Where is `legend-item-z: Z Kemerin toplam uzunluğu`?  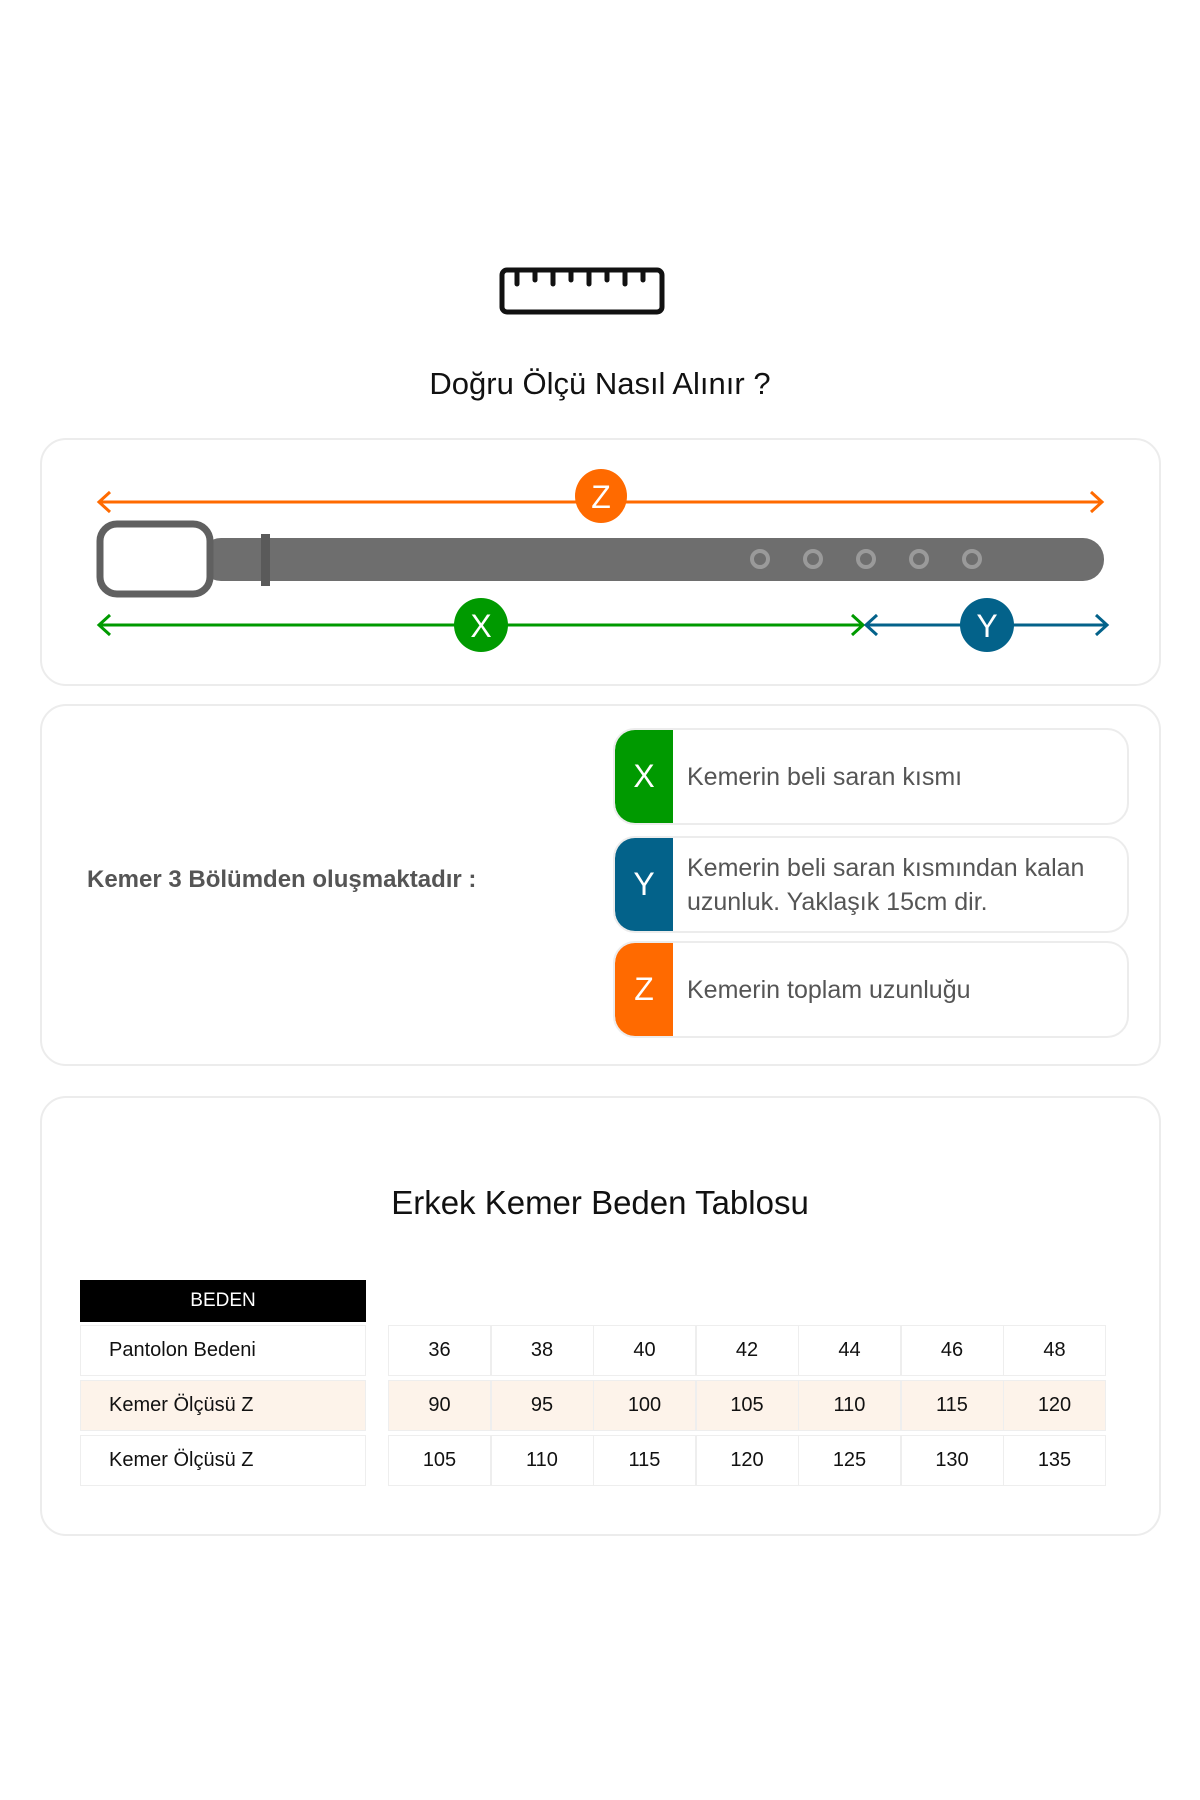 legend-item-z: Z Kemerin toplam uzunluğu is located at coordinates (871, 989).